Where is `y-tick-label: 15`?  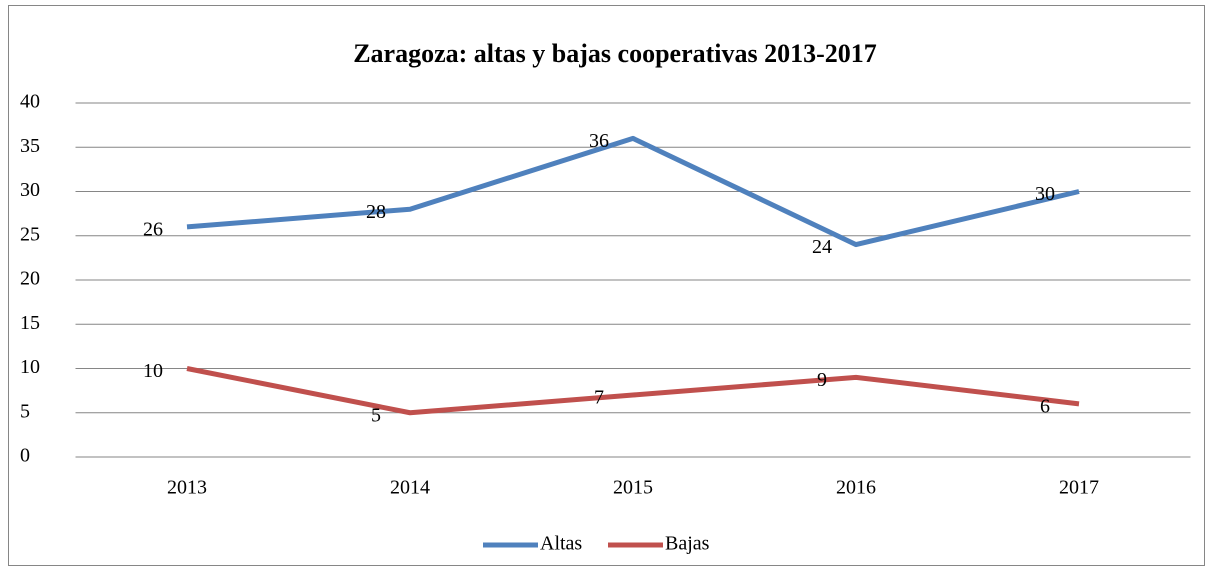
y-tick-label: 15 is located at coordinates (30, 323).